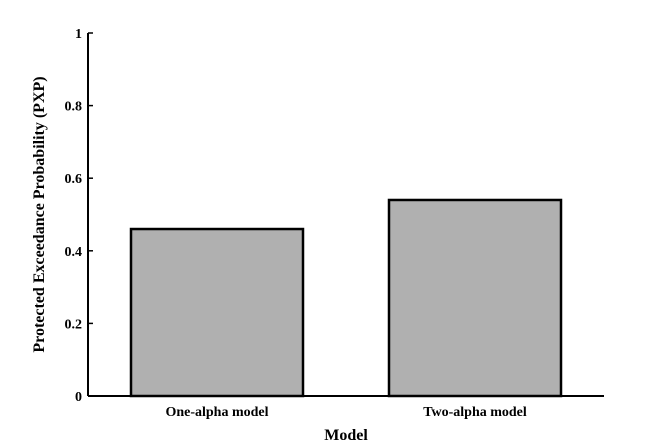  Describe the element at coordinates (74, 324) in the screenshot. I see `y-tick-label: 0.2` at that location.